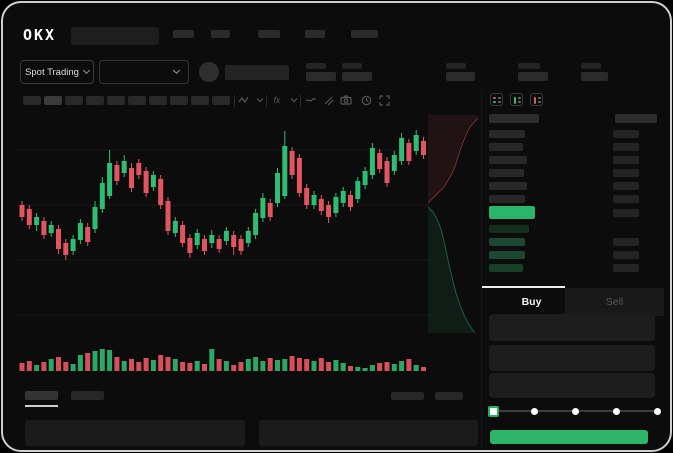  What do you see at coordinates (512, 212) in the screenshot?
I see `last-price-bar` at bounding box center [512, 212].